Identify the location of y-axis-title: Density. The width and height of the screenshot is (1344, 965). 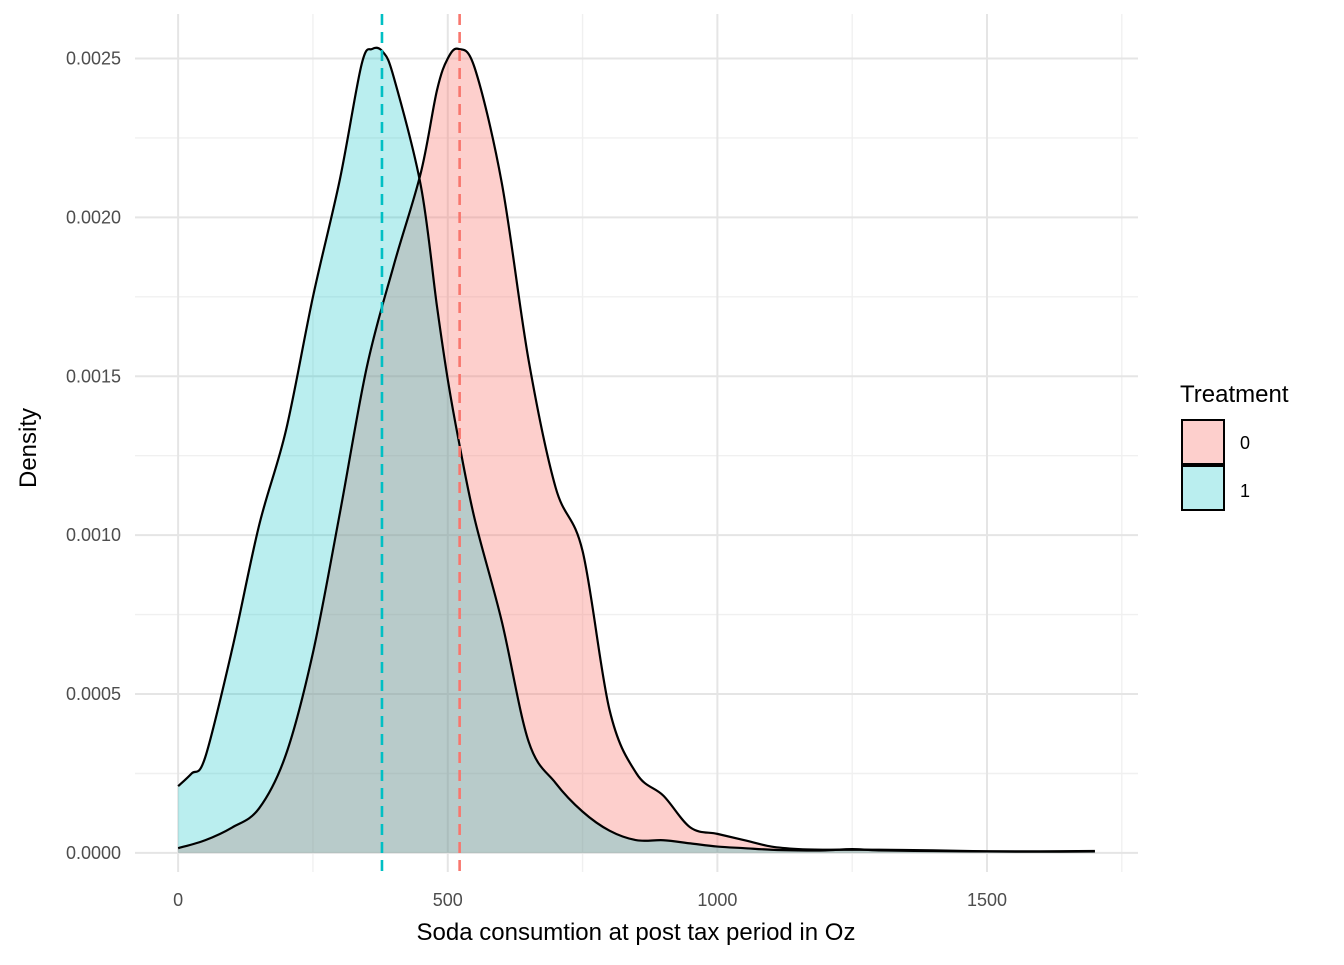
(28, 448).